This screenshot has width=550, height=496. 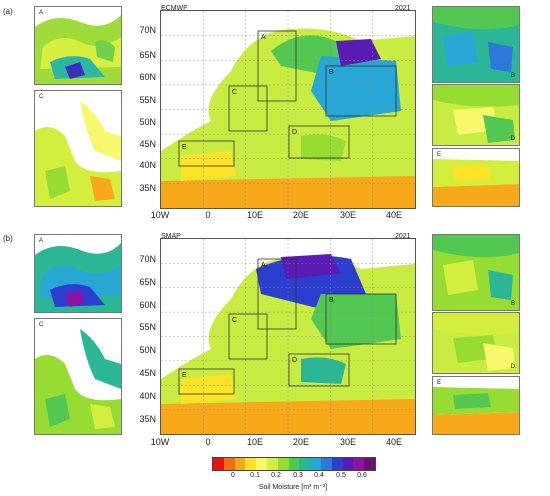 I want to click on colorbar-tick-label: 0.5, so click(x=341, y=475).